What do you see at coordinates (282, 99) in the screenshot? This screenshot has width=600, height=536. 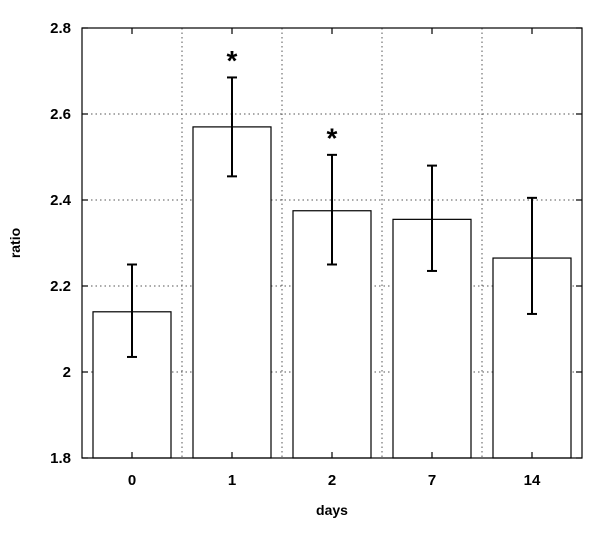 I see `annotations: **` at bounding box center [282, 99].